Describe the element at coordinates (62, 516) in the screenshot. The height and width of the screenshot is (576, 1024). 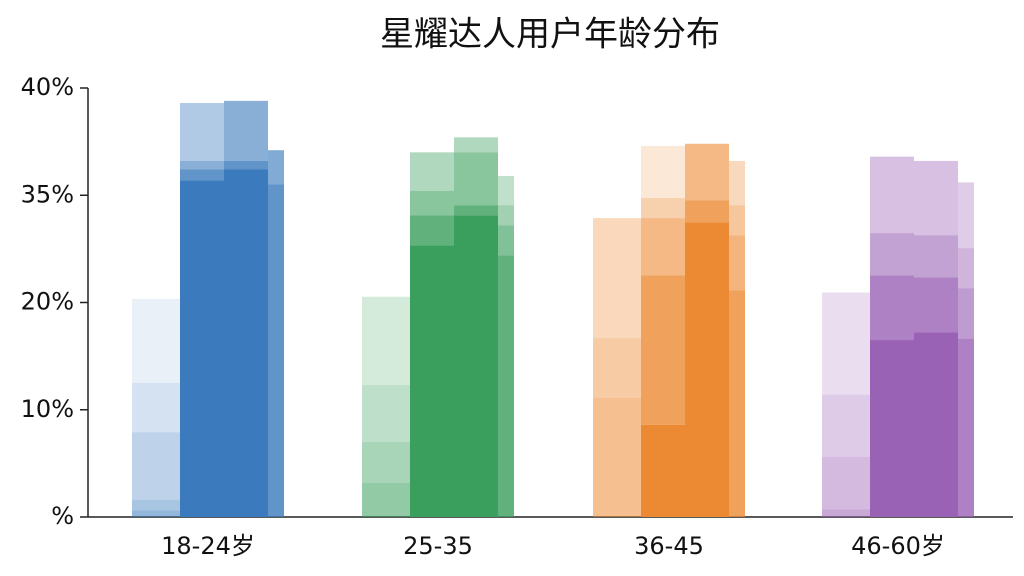
I see `y-tick-label: %` at that location.